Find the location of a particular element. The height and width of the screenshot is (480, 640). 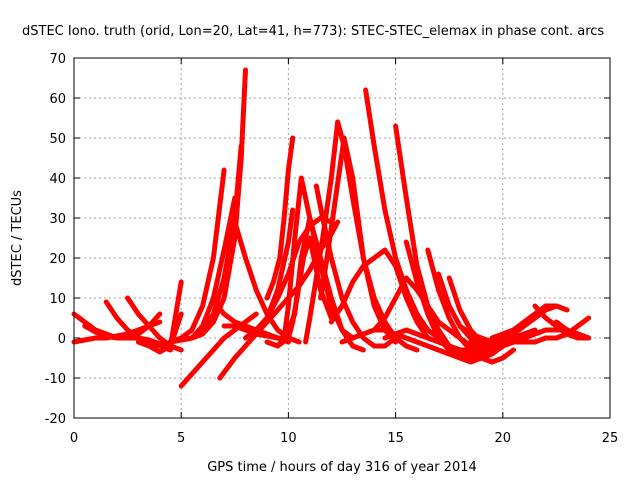

x-tick-label: 10 is located at coordinates (288, 438).